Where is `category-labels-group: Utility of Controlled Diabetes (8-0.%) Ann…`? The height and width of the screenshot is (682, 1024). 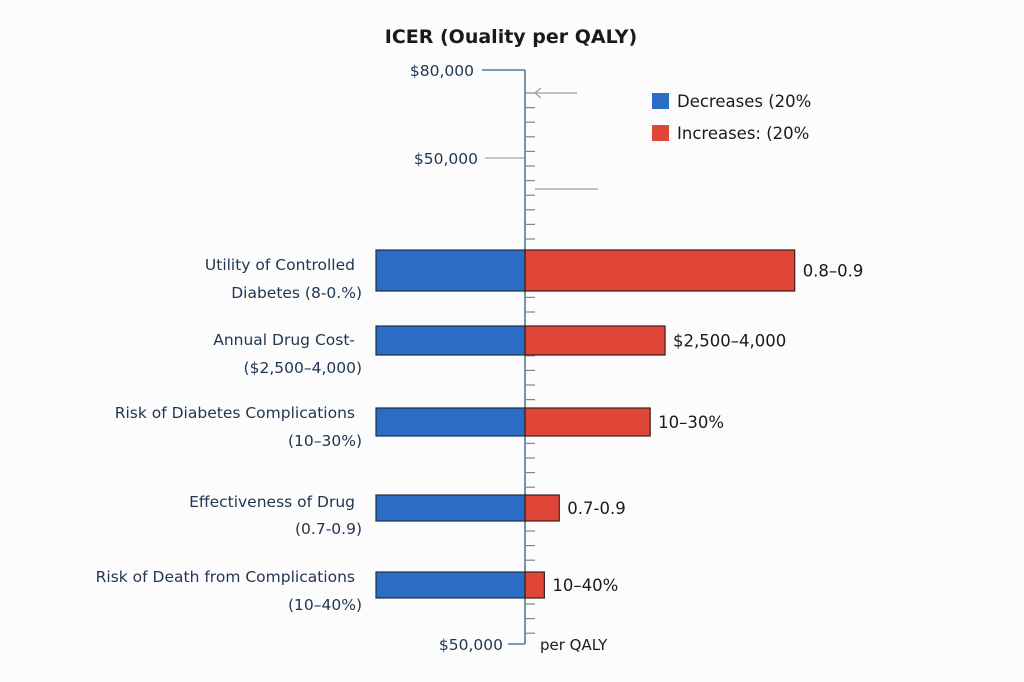
category-labels-group: Utility of Controlled Diabetes (8-0.%) Ann… is located at coordinates (229, 435).